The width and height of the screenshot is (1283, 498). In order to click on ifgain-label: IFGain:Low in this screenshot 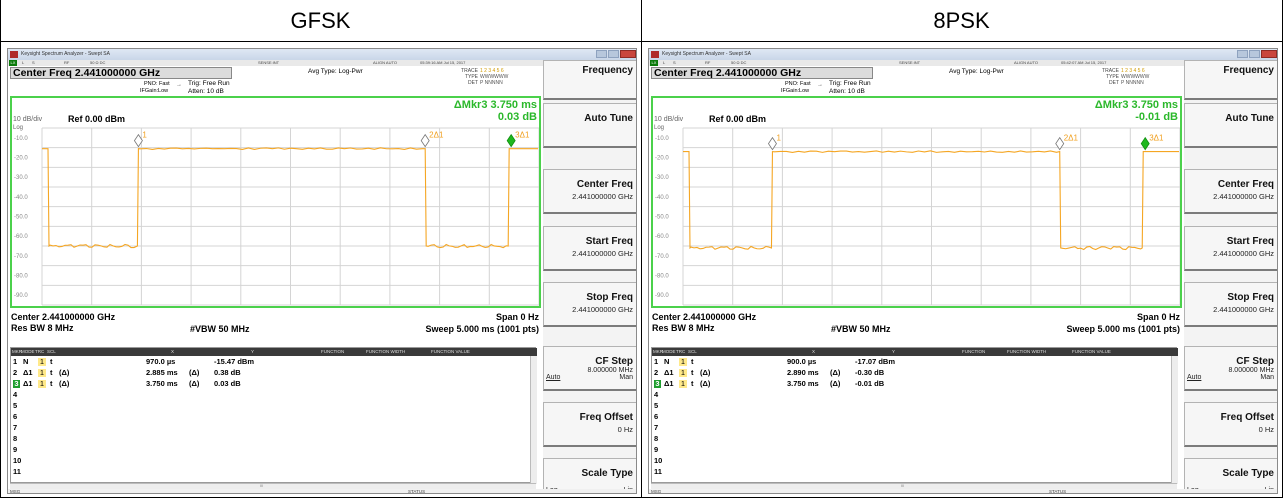, I will do `click(154, 91)`.